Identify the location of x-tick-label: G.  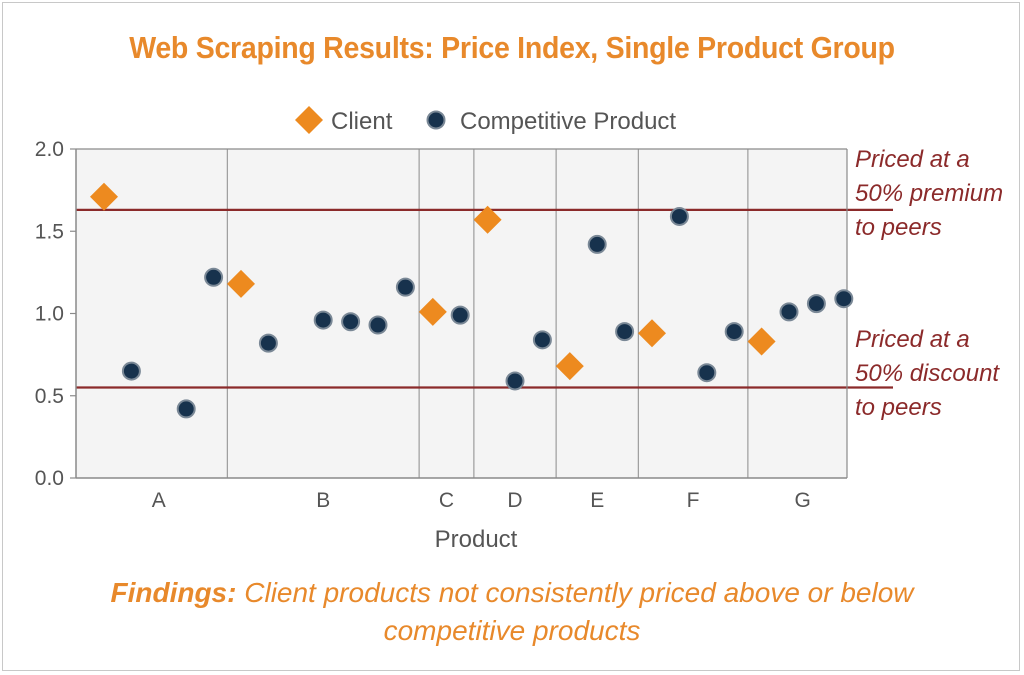
(803, 500).